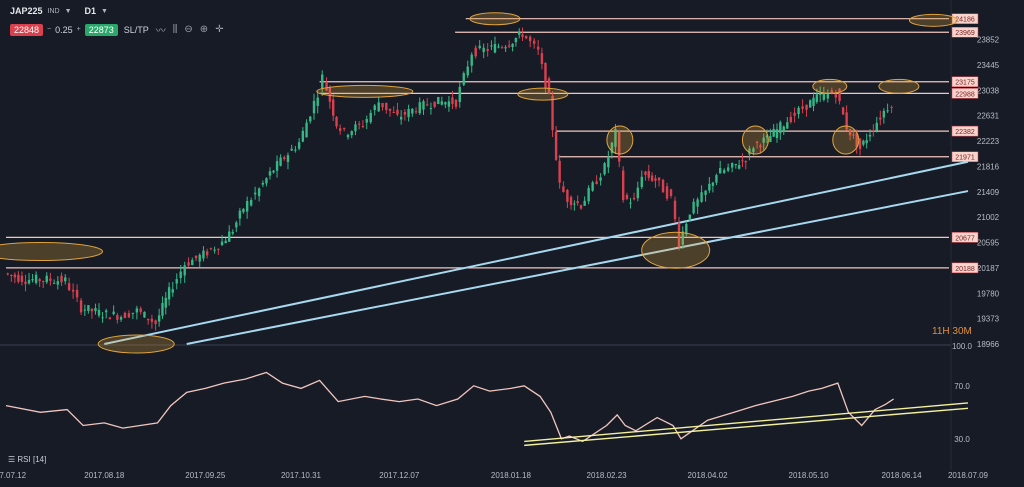 The height and width of the screenshot is (487, 1024). What do you see at coordinates (160, 31) in the screenshot?
I see `line-chart-icon: 〰` at bounding box center [160, 31].